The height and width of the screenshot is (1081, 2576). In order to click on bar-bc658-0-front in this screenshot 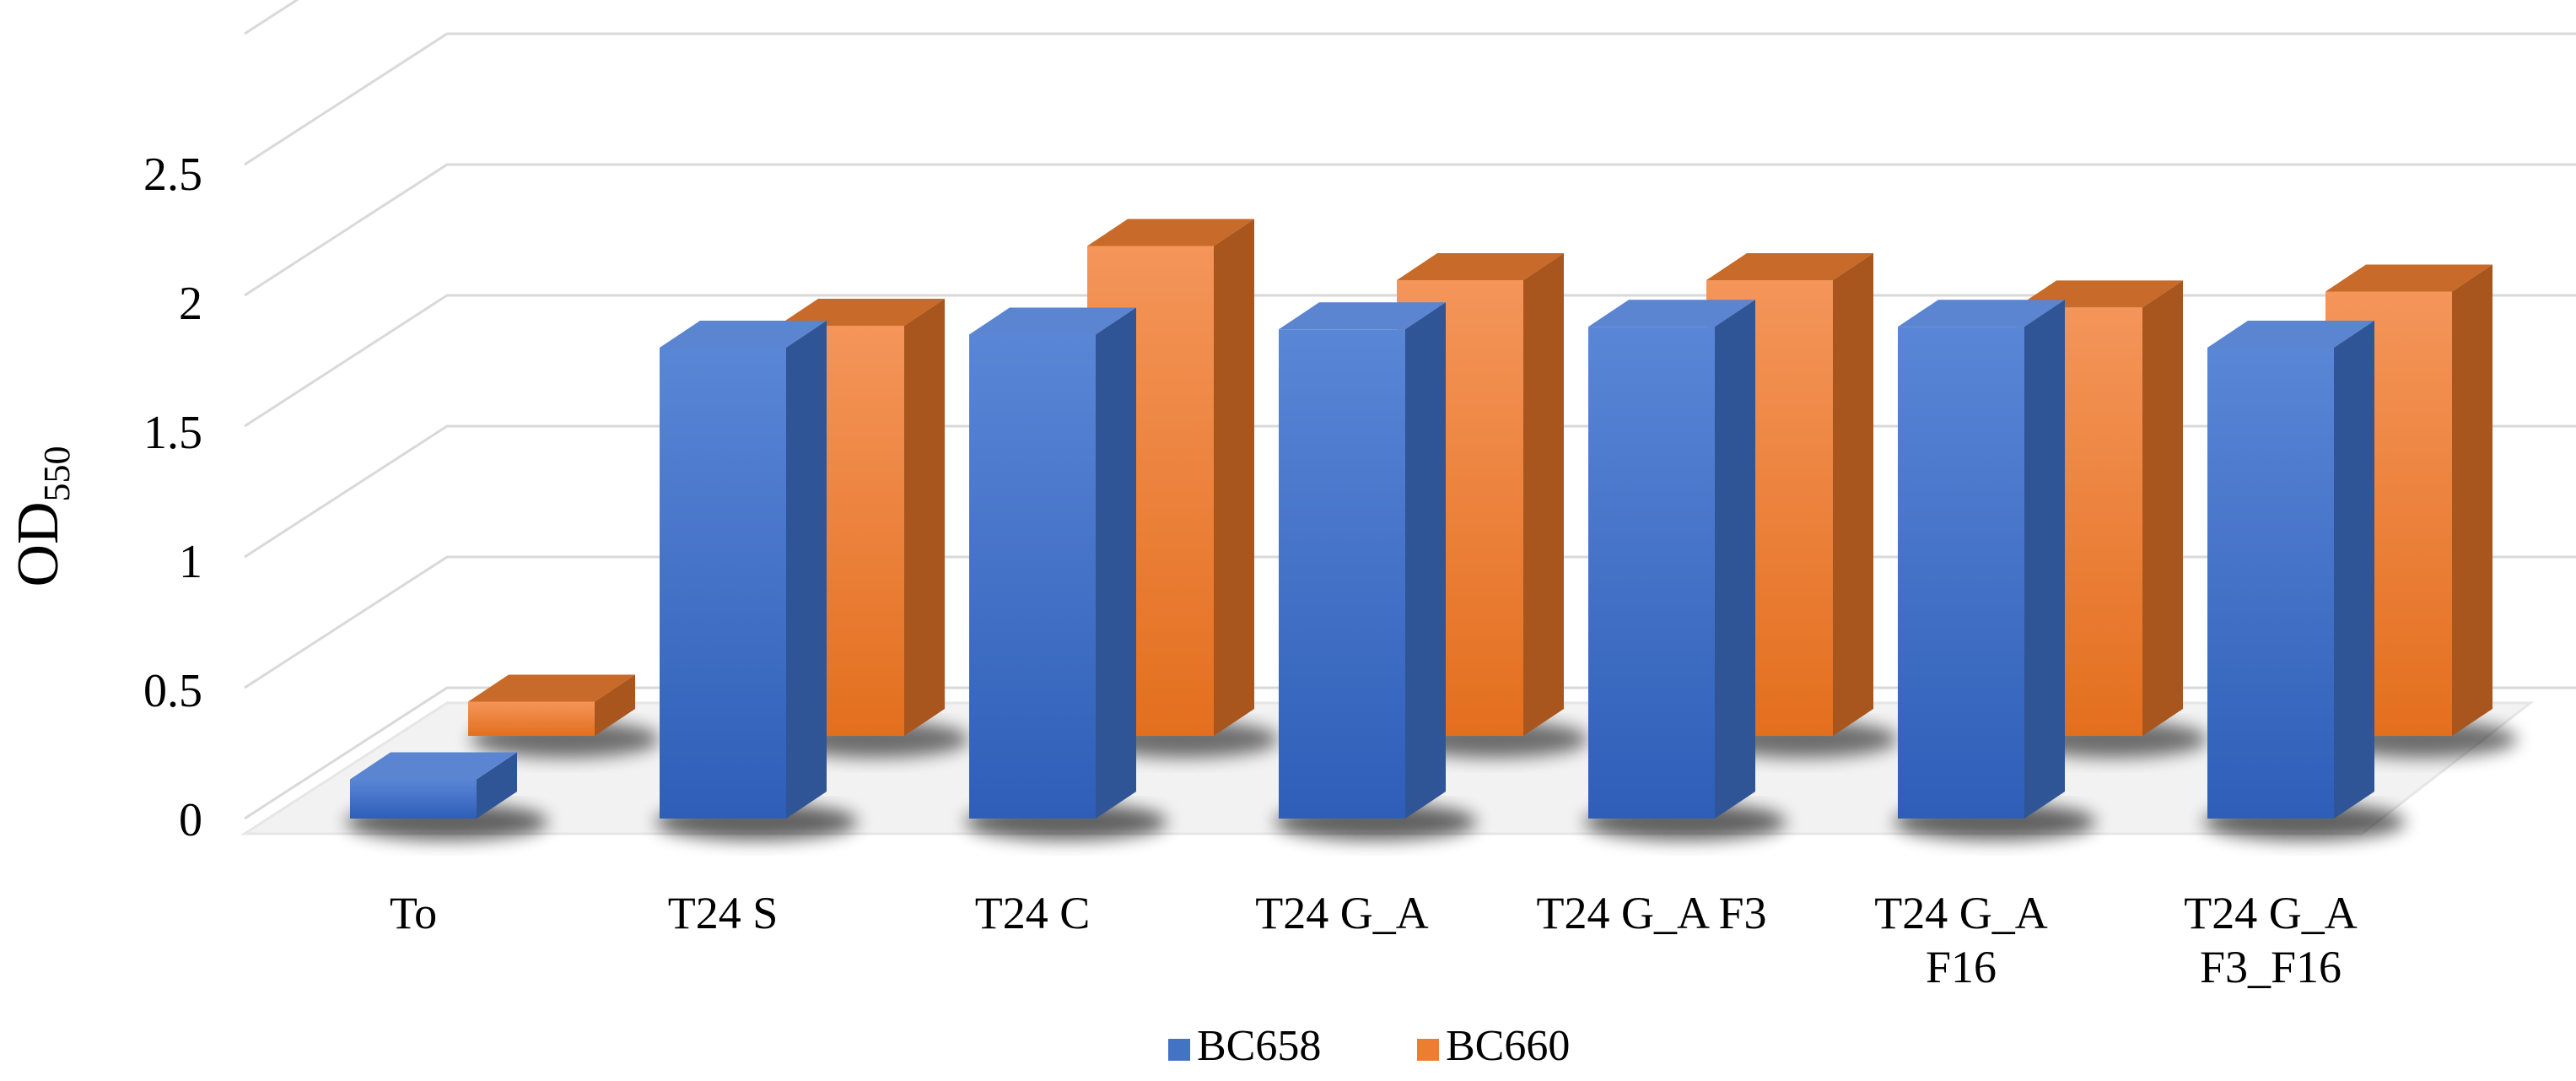, I will do `click(413, 799)`.